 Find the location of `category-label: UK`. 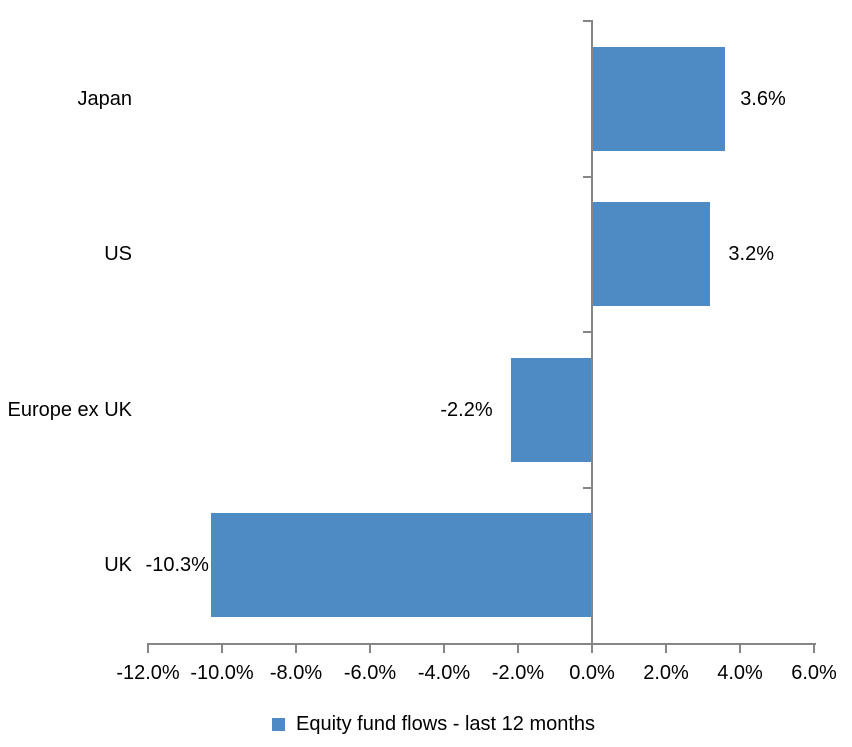

category-label: UK is located at coordinates (118, 565).